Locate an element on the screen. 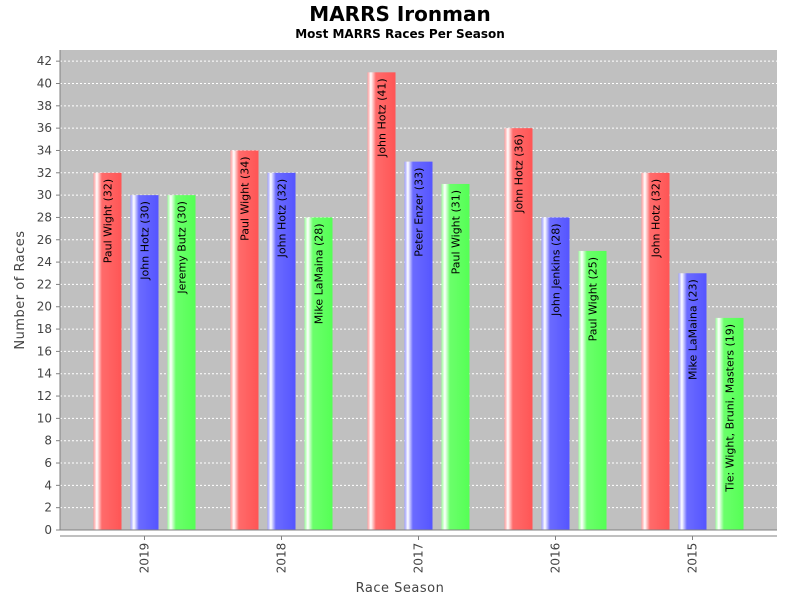 Image resolution: width=800 pixels, height=600 pixels. y-tick-label: 42 is located at coordinates (44, 61).